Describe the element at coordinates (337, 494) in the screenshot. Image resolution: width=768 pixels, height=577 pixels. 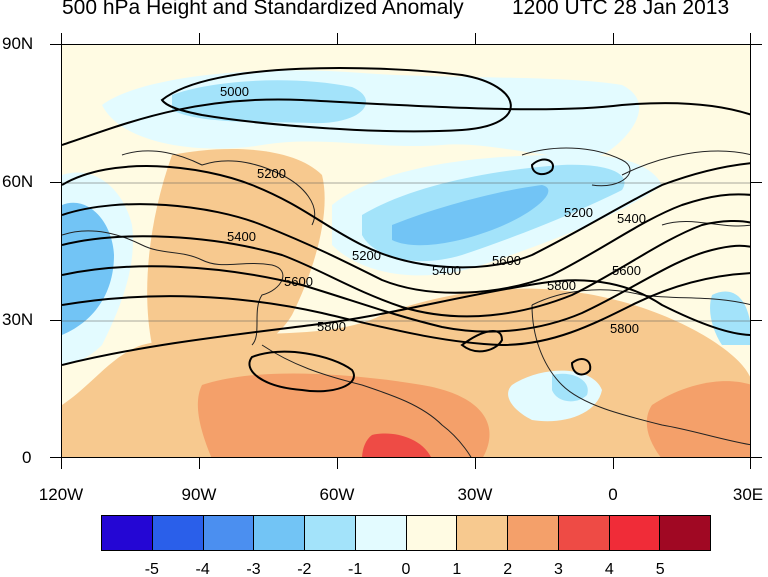
I see `lon-label: 60W` at that location.